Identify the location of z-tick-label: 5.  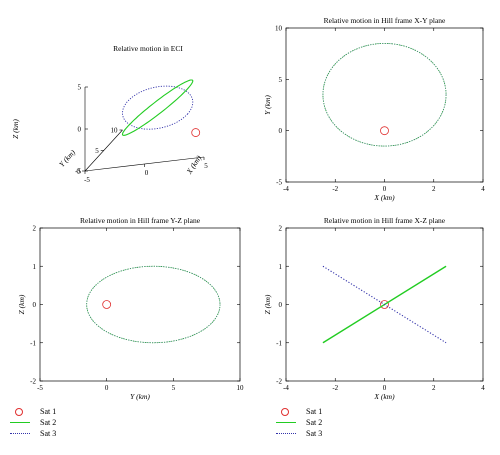
(80, 88).